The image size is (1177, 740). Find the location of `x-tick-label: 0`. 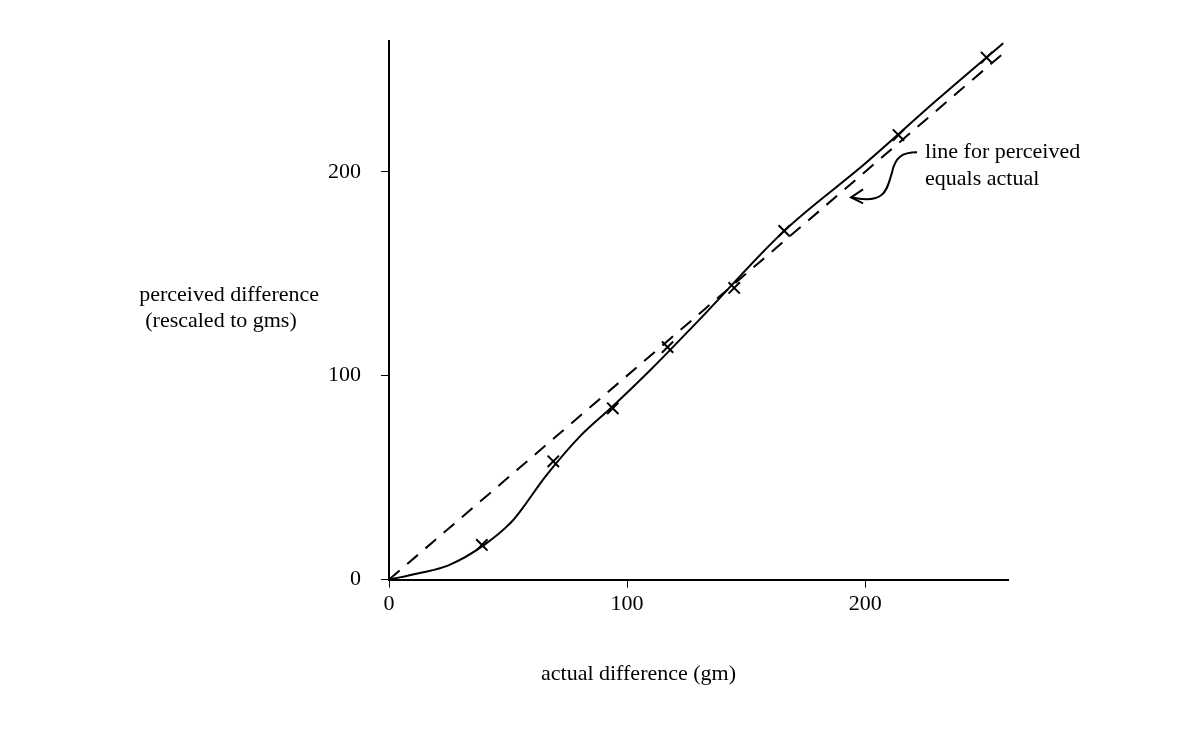

x-tick-label: 0 is located at coordinates (389, 602).